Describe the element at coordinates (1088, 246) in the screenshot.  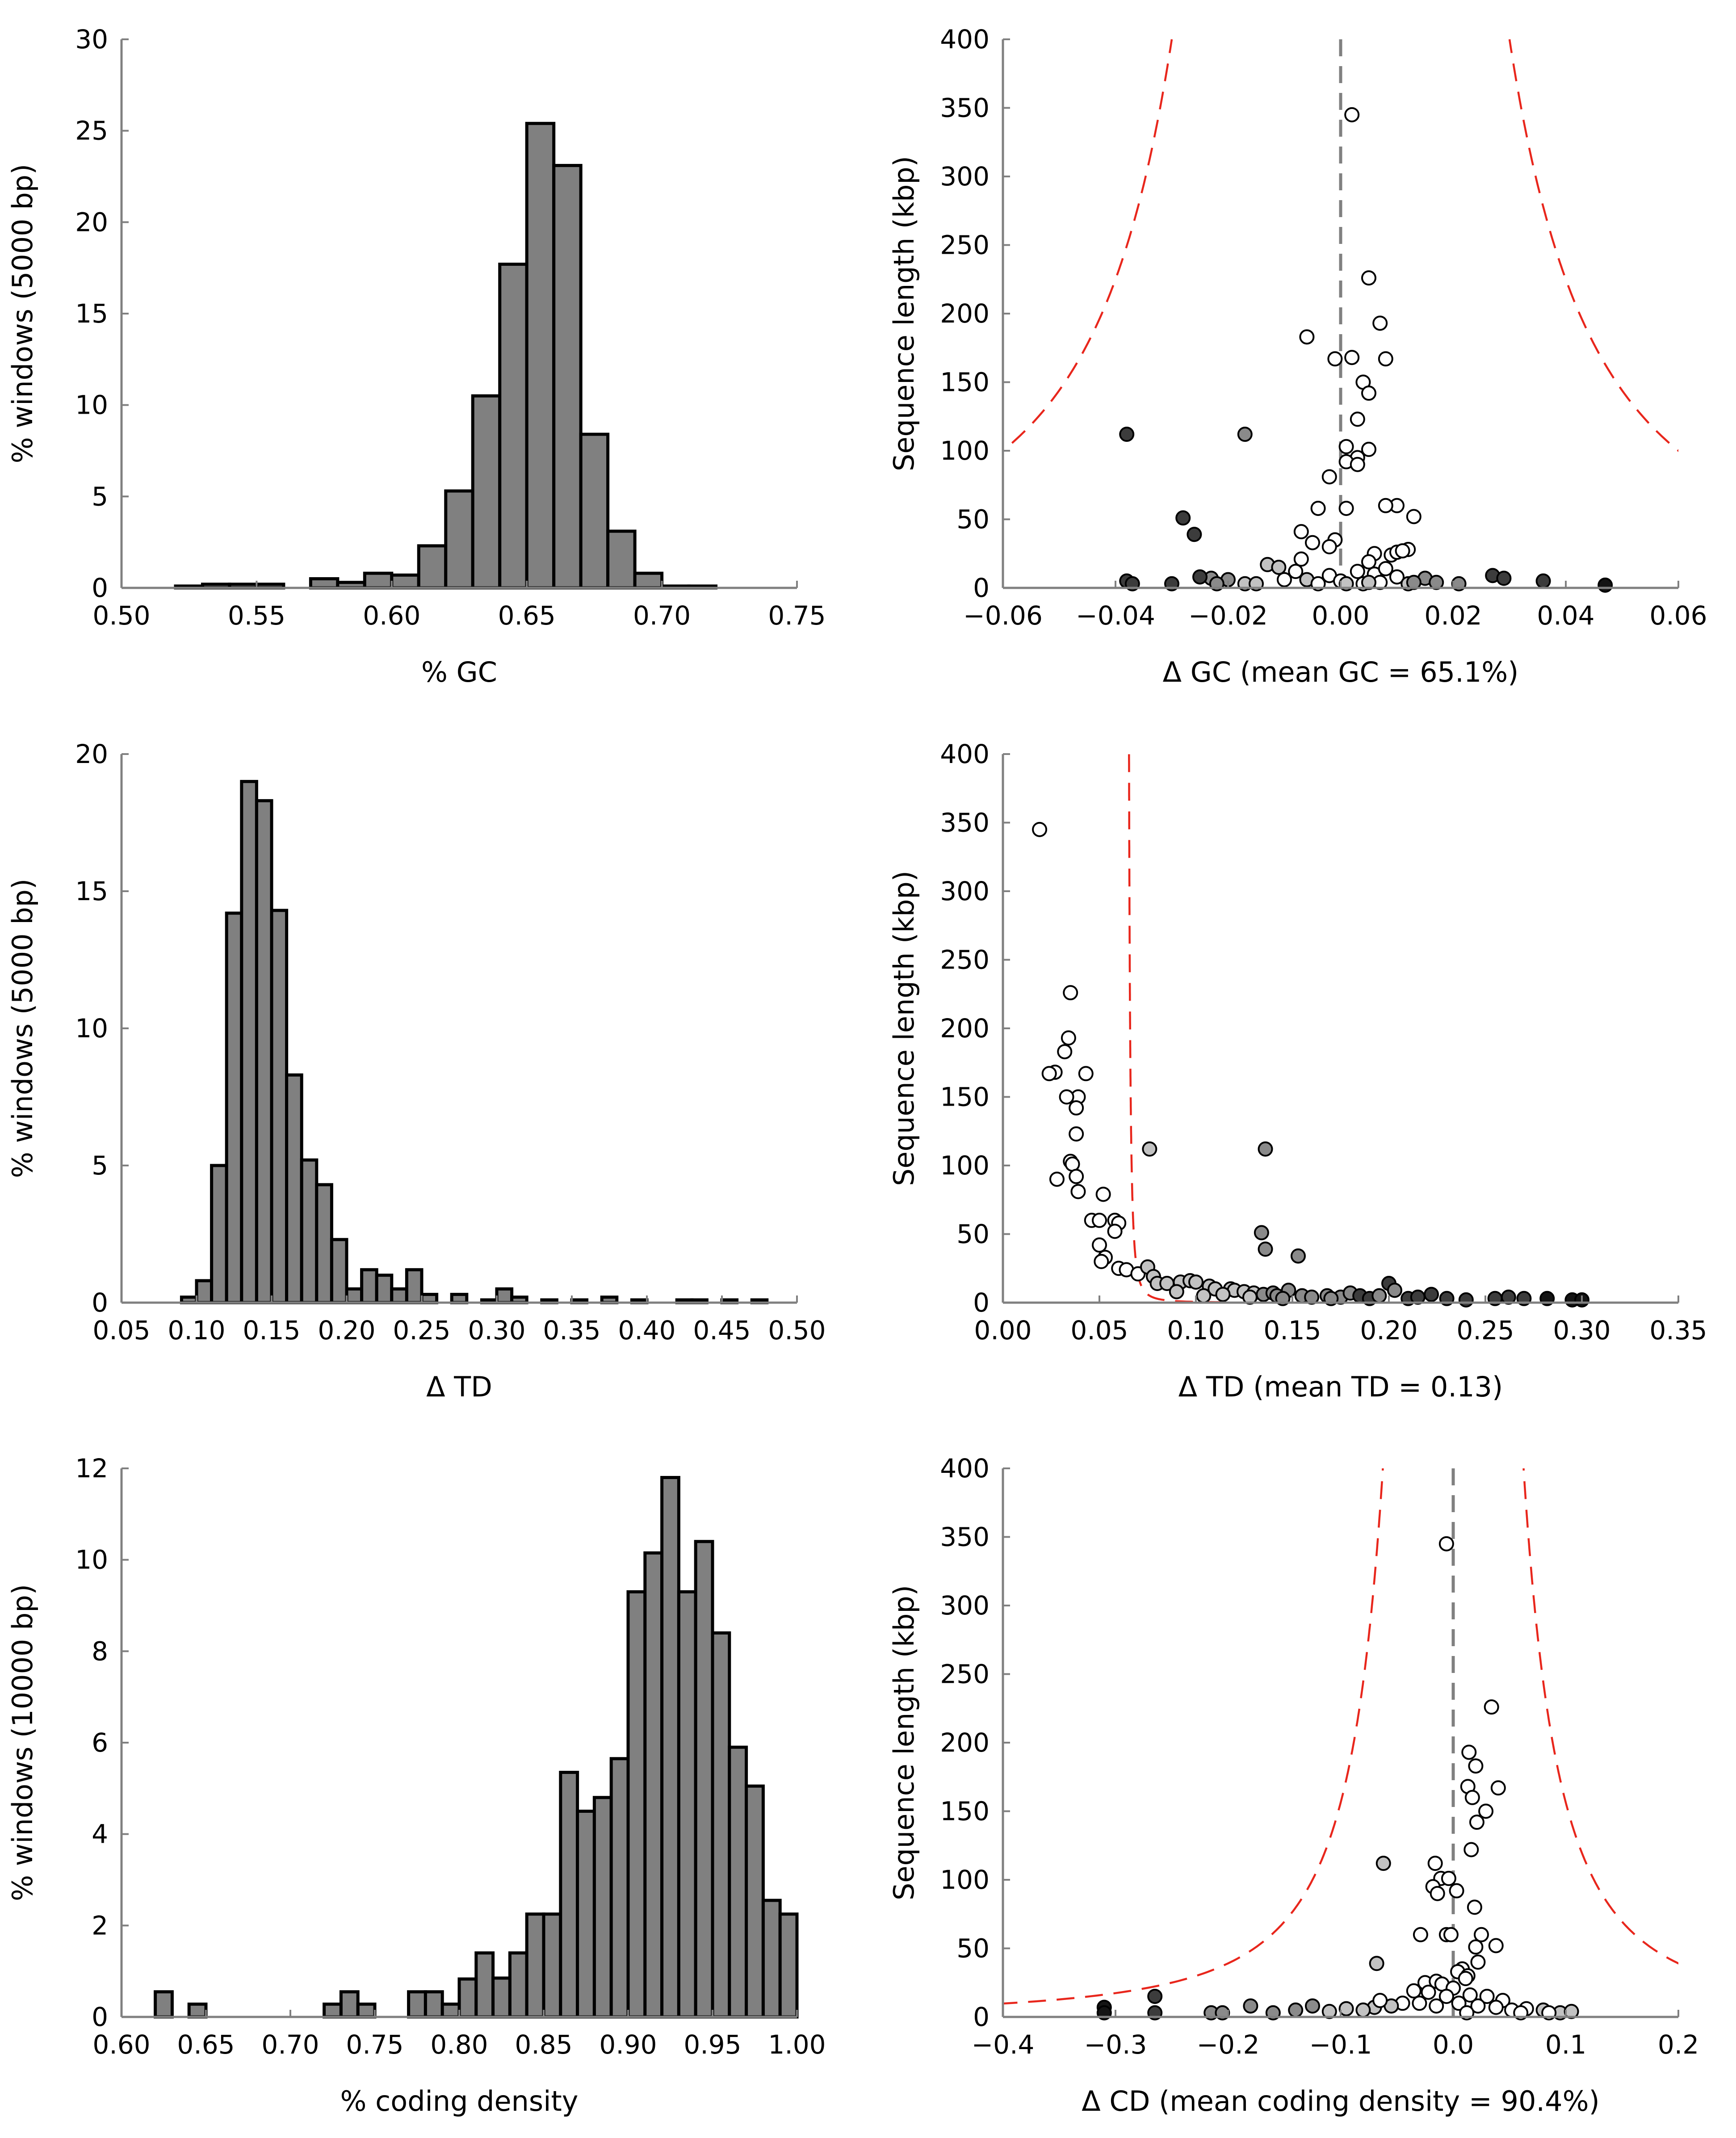
I see `gc-scatter-threshold-curve-left` at that location.